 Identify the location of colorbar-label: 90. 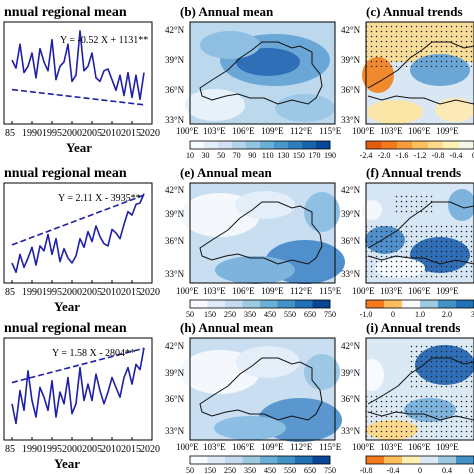
(252, 155).